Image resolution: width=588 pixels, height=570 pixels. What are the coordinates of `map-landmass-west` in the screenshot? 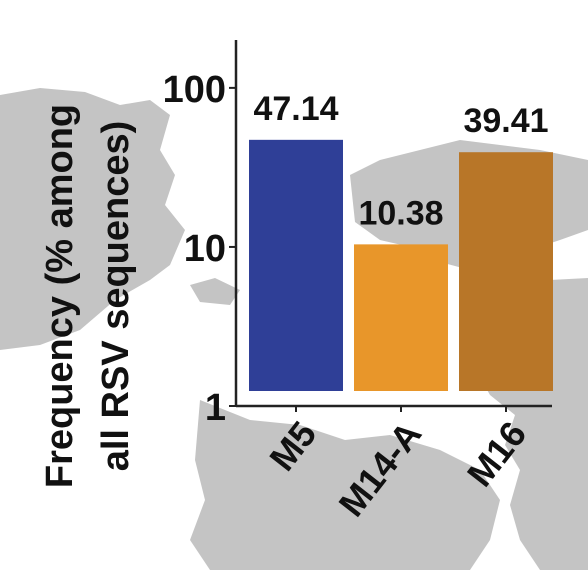 It's located at (92, 219).